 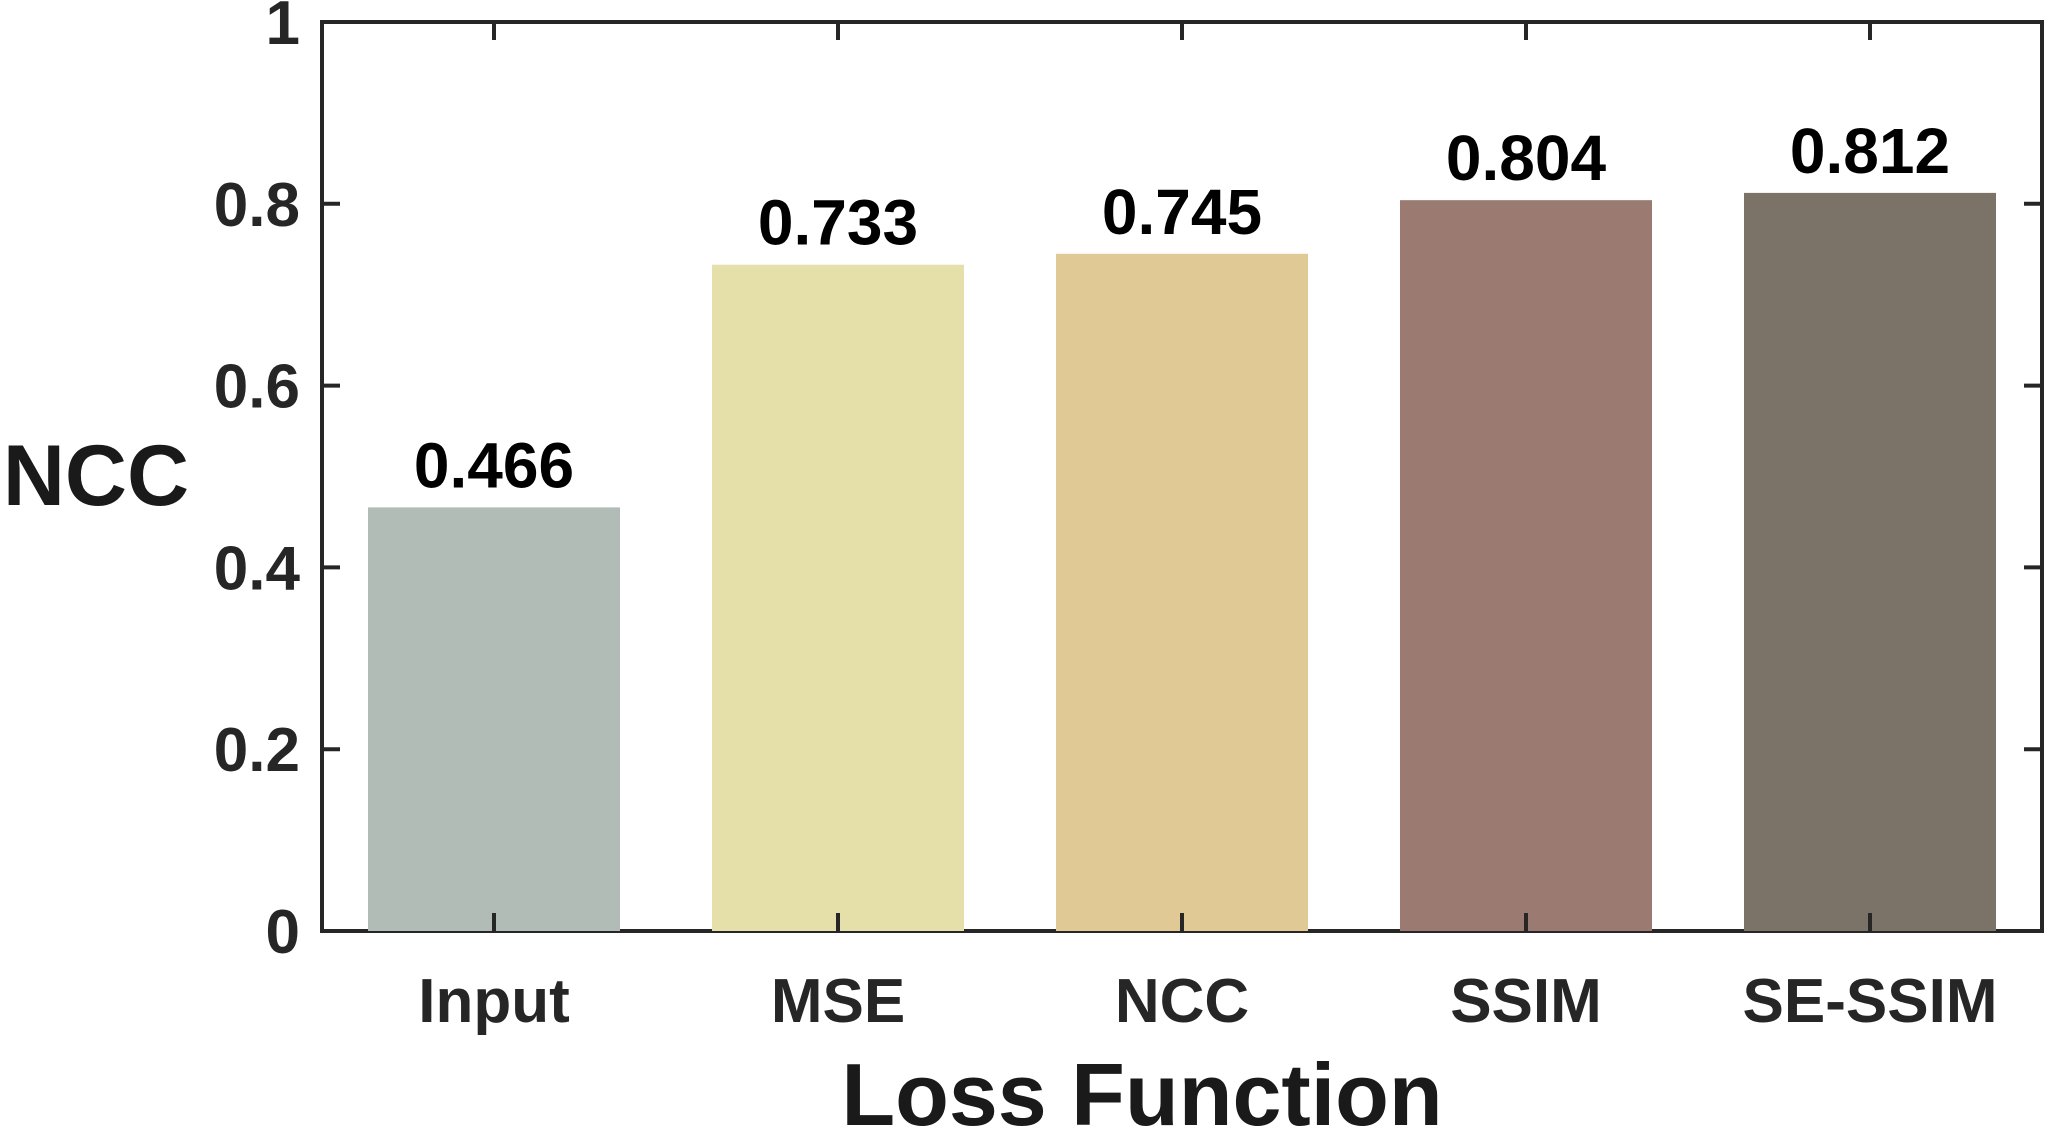 I want to click on x-tick-label: Input, so click(x=494, y=1001).